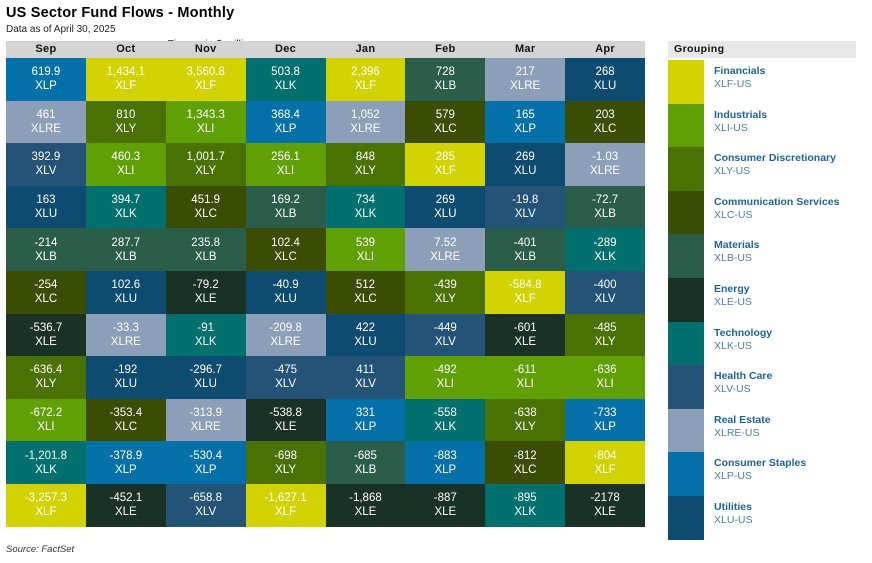 The image size is (872, 563). I want to click on month-header-mar: Mar, so click(525, 49).